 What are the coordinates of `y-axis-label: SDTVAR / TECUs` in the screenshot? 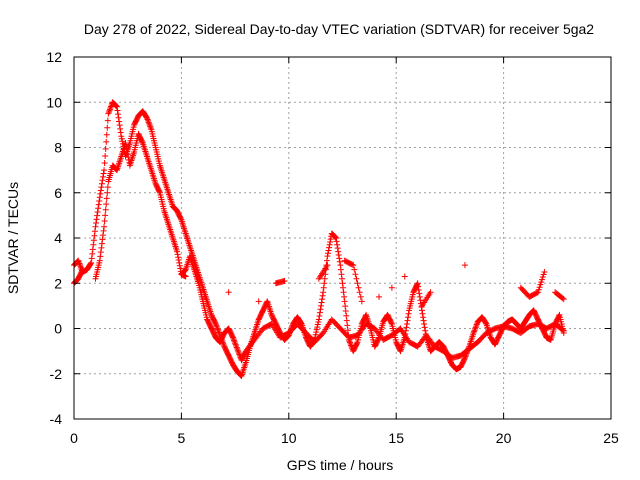 It's located at (13, 238).